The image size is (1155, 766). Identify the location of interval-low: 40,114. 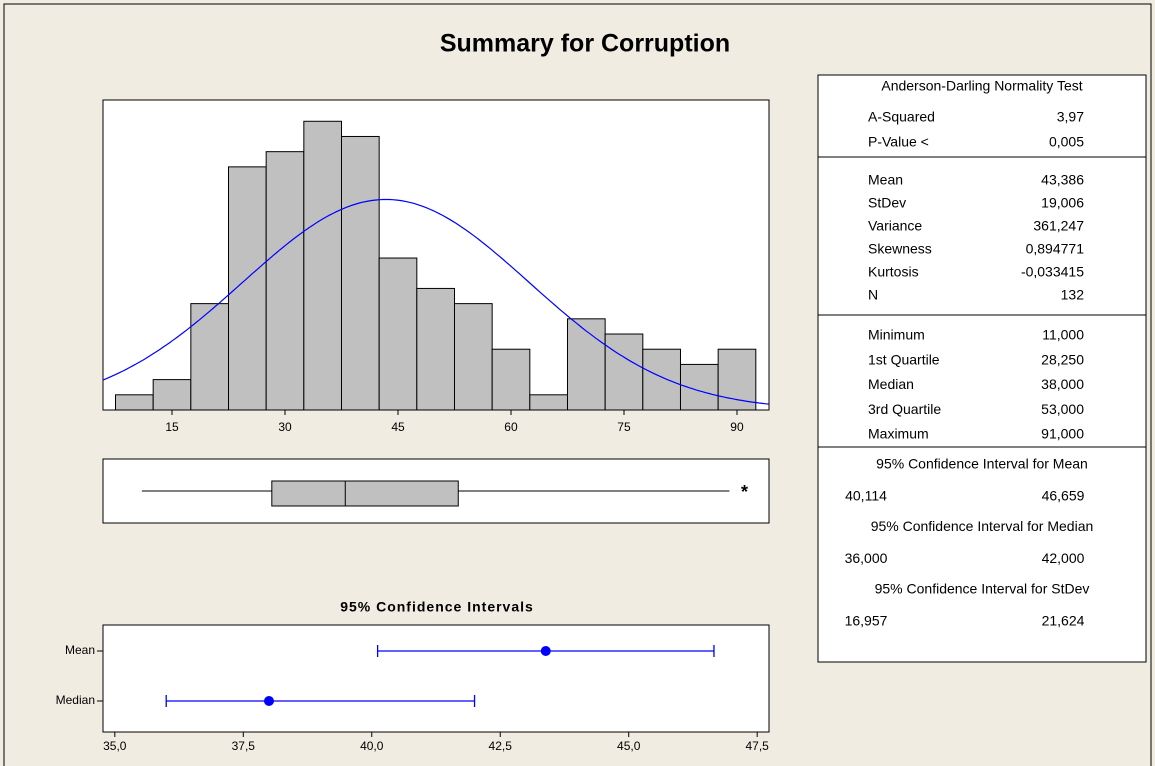
(866, 496).